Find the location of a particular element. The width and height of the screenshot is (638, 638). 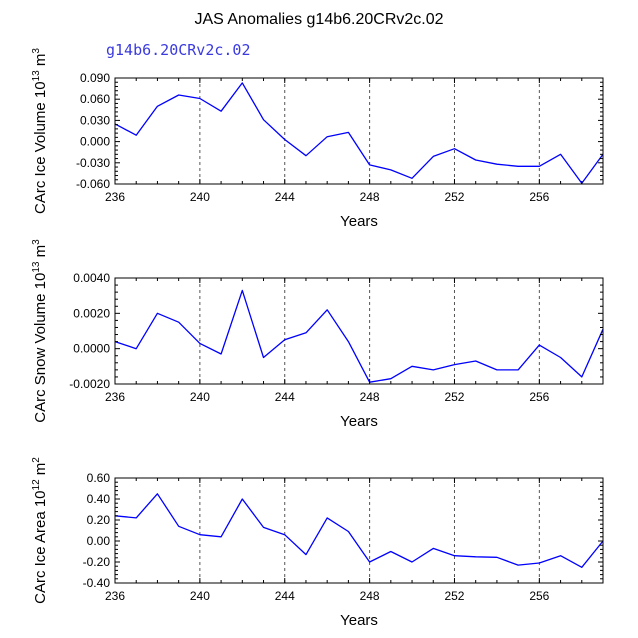

y-axis-label: CArc Ice Area 1012 m2 is located at coordinates (40, 530).